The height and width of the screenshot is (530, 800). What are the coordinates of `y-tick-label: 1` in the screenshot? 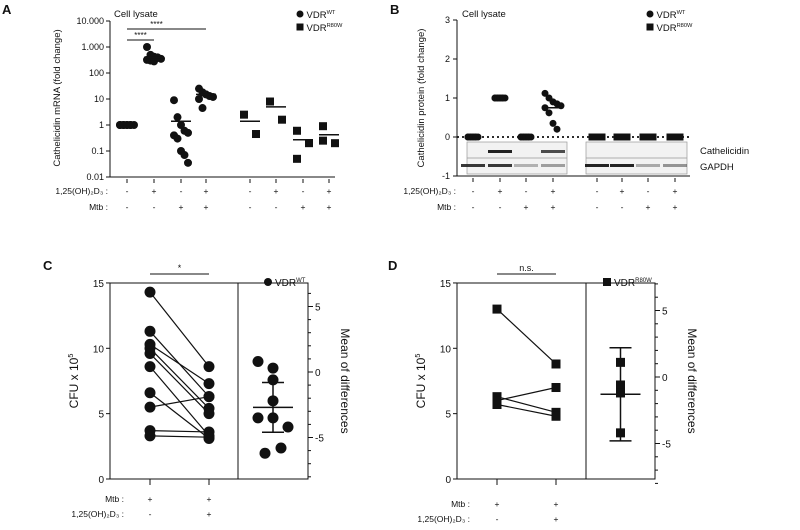 It's located at (447, 98).